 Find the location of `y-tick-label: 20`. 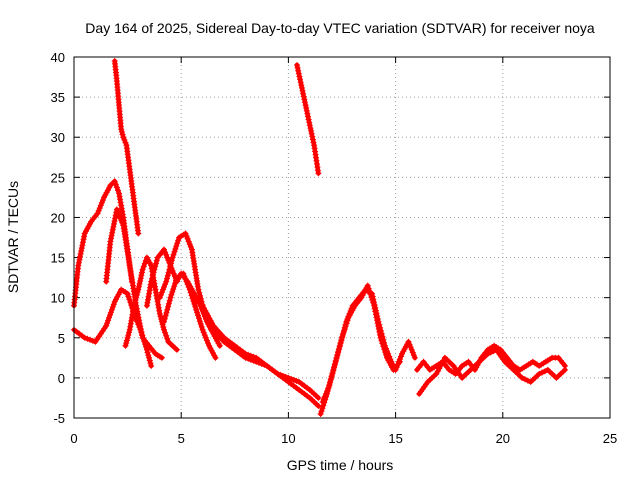

y-tick-label: 20 is located at coordinates (58, 217).